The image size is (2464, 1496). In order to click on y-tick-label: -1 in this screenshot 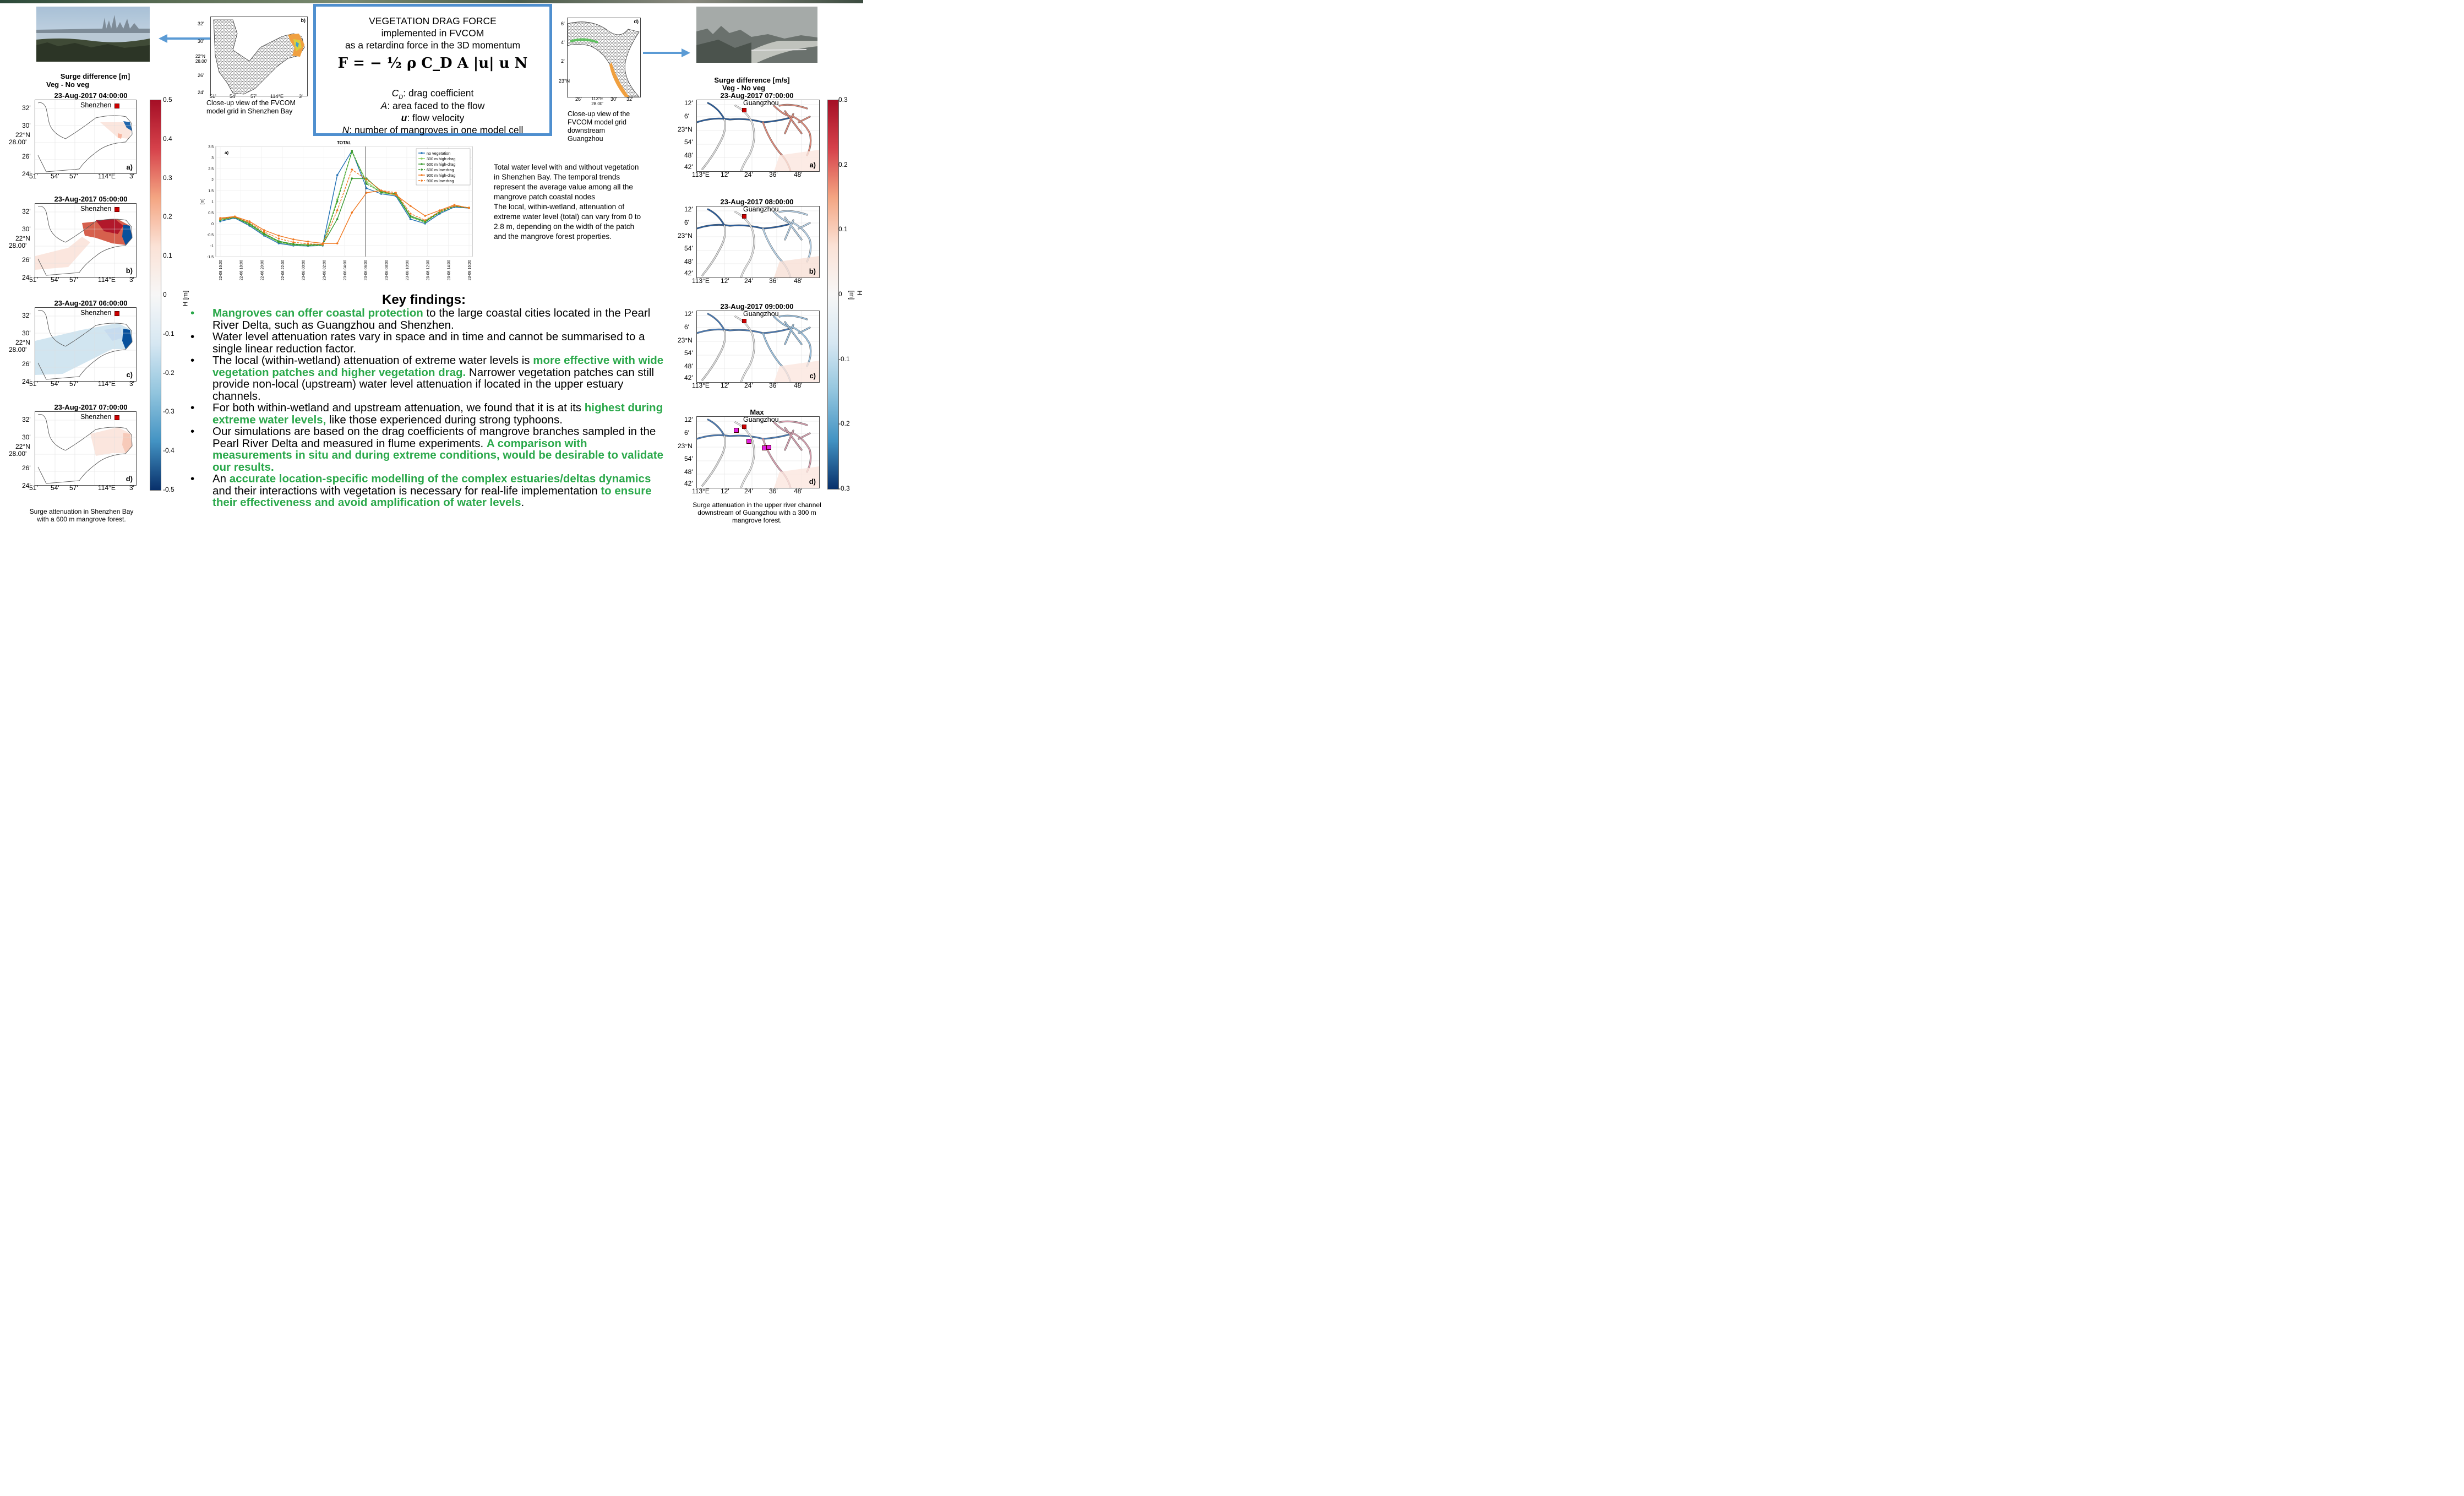, I will do `click(212, 246)`.